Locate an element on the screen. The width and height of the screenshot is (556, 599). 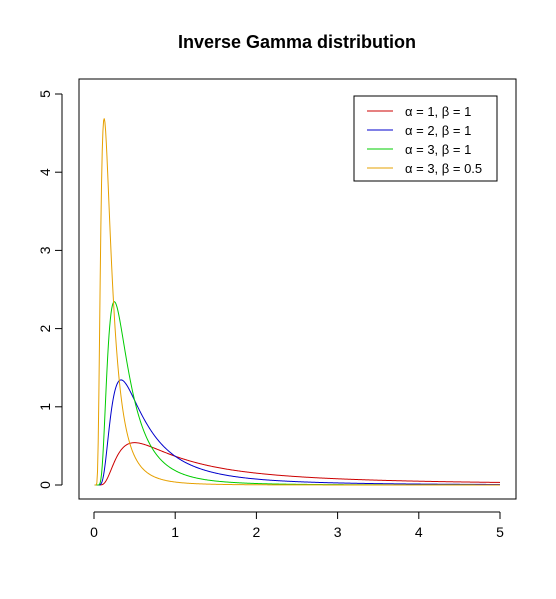
chart-title: Inverse Gamma distribution is located at coordinates (297, 42).